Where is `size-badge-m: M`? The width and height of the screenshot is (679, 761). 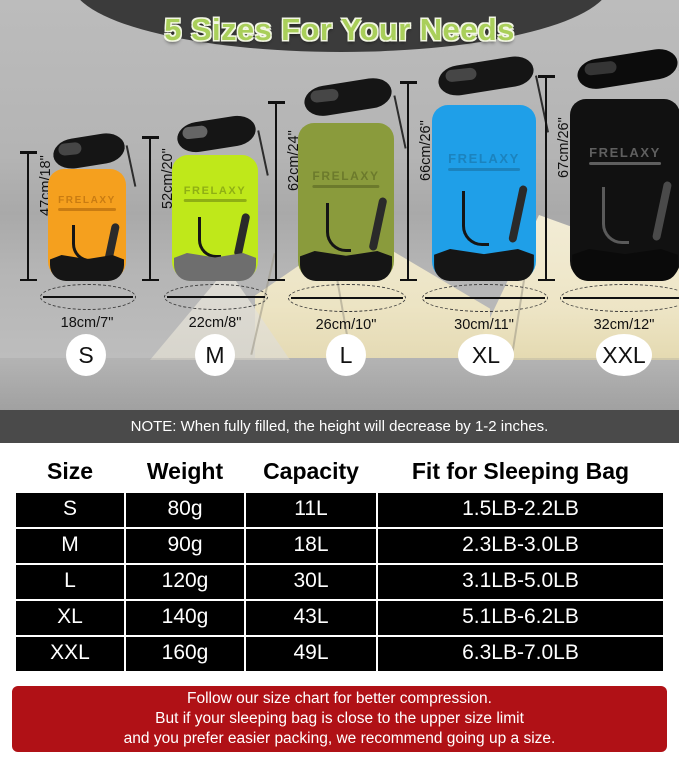
size-badge-m: M is located at coordinates (215, 355).